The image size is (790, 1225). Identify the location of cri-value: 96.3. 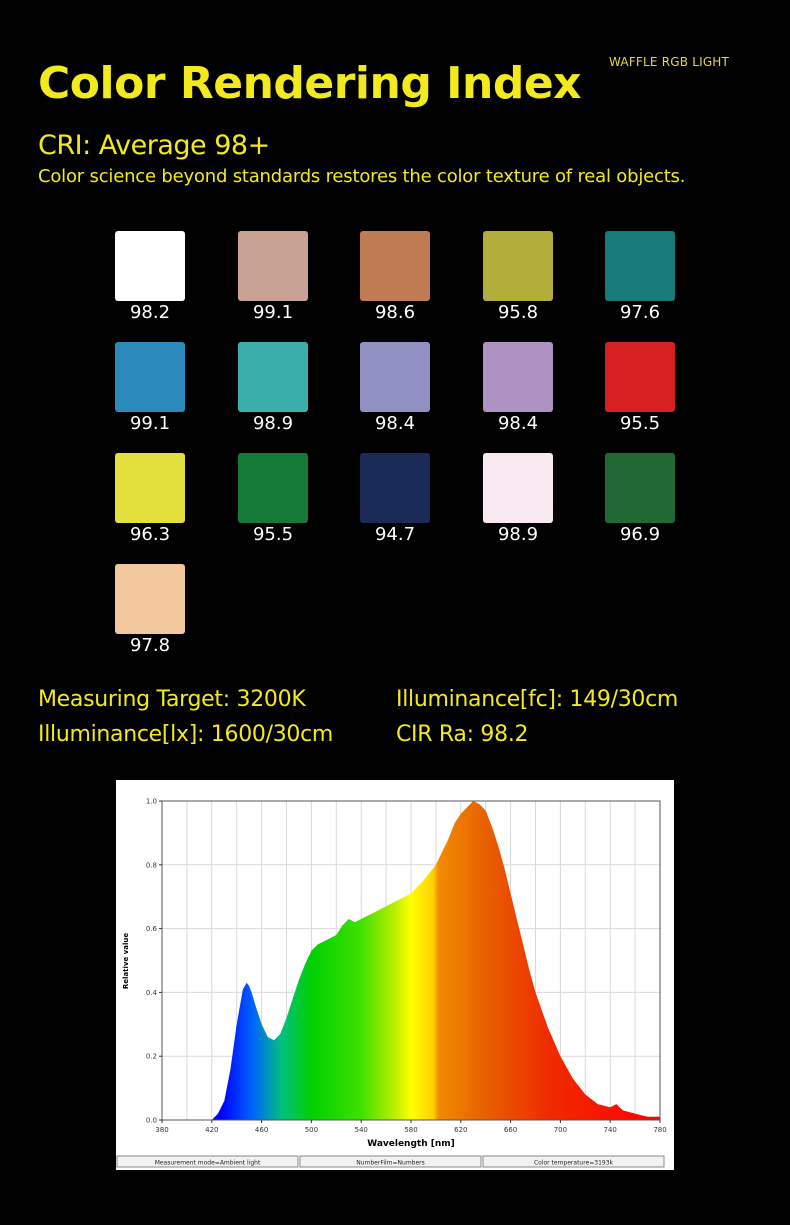
(150, 534).